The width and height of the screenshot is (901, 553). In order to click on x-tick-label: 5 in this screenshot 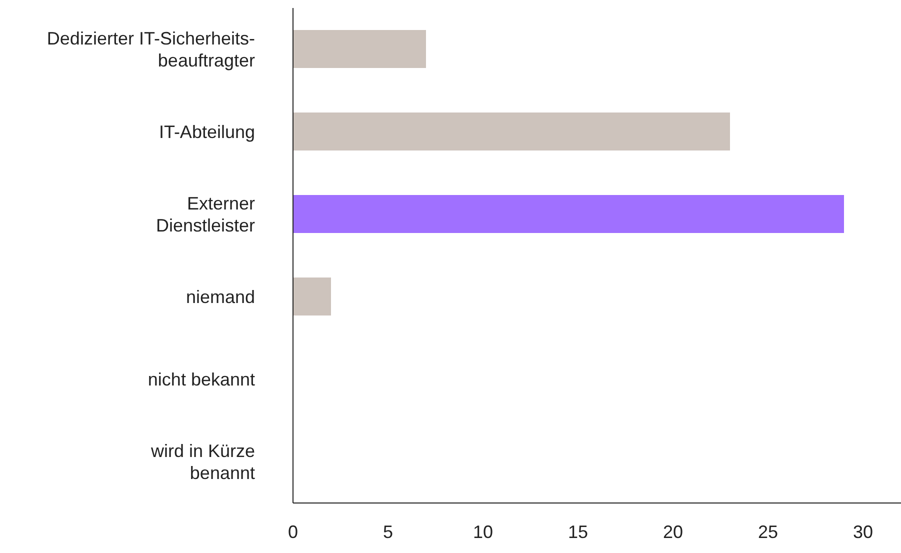, I will do `click(388, 532)`.